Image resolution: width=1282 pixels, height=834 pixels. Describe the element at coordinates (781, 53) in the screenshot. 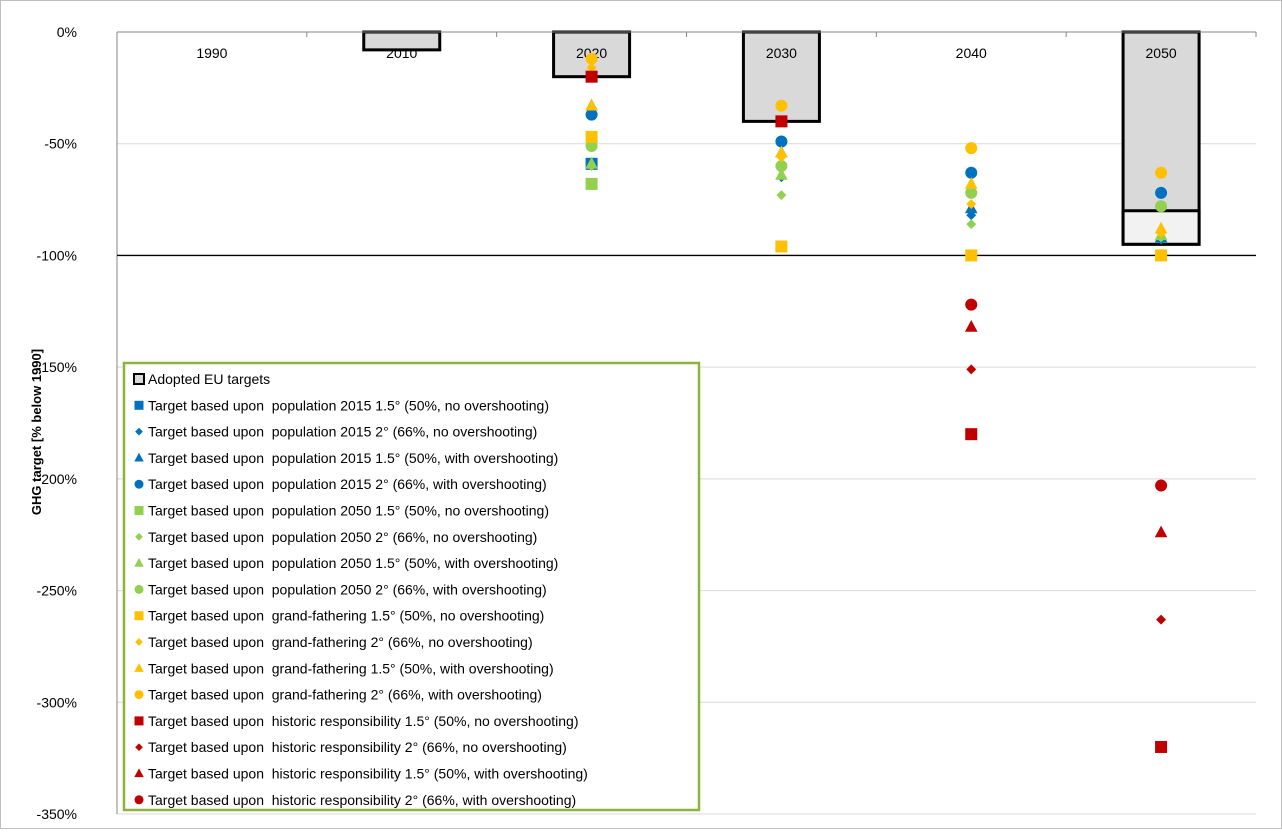

I see `category-label: 2030` at that location.